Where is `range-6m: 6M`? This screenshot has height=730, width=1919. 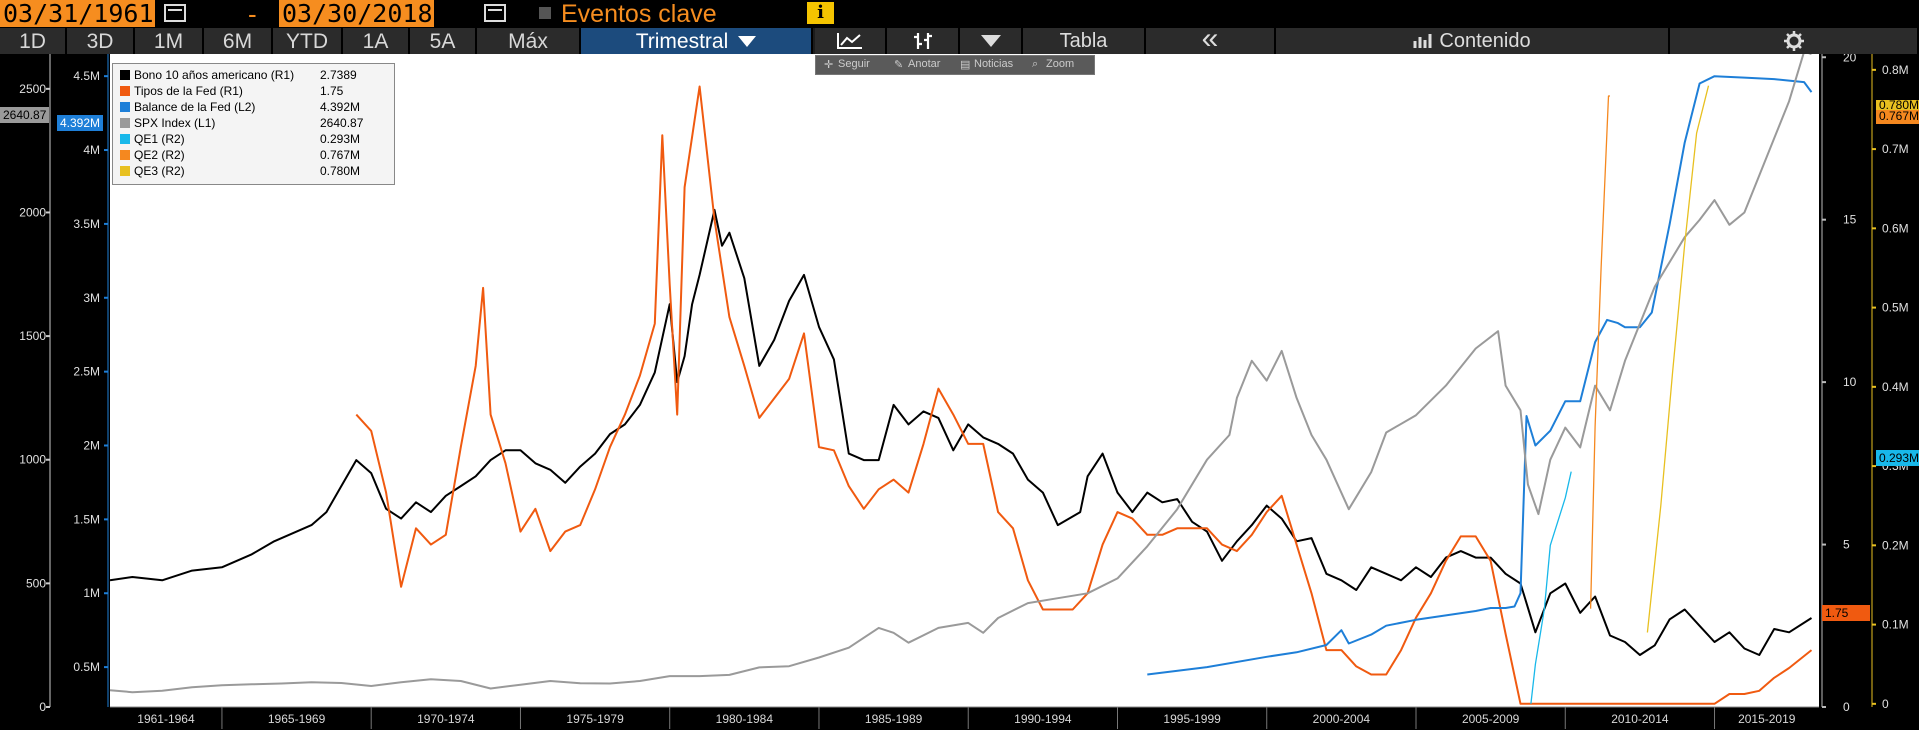
range-6m: 6M is located at coordinates (238, 41).